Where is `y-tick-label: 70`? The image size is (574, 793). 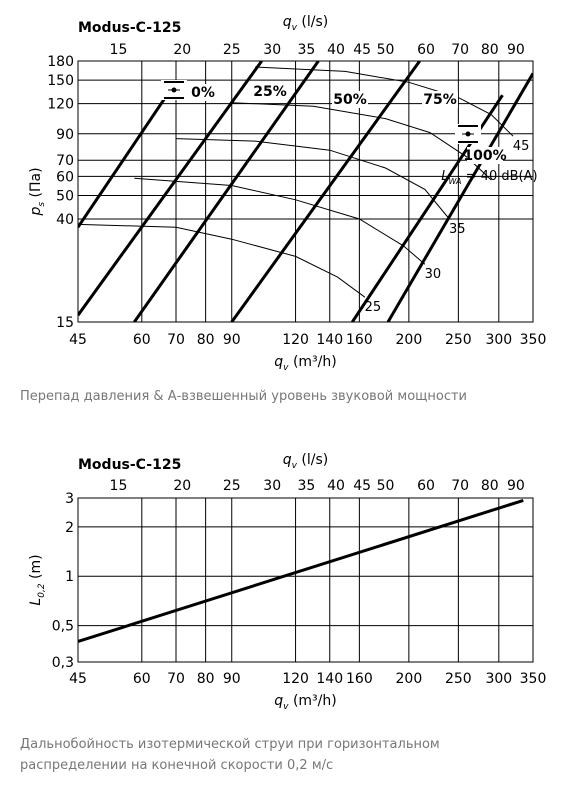
y-tick-label: 70 is located at coordinates (65, 161).